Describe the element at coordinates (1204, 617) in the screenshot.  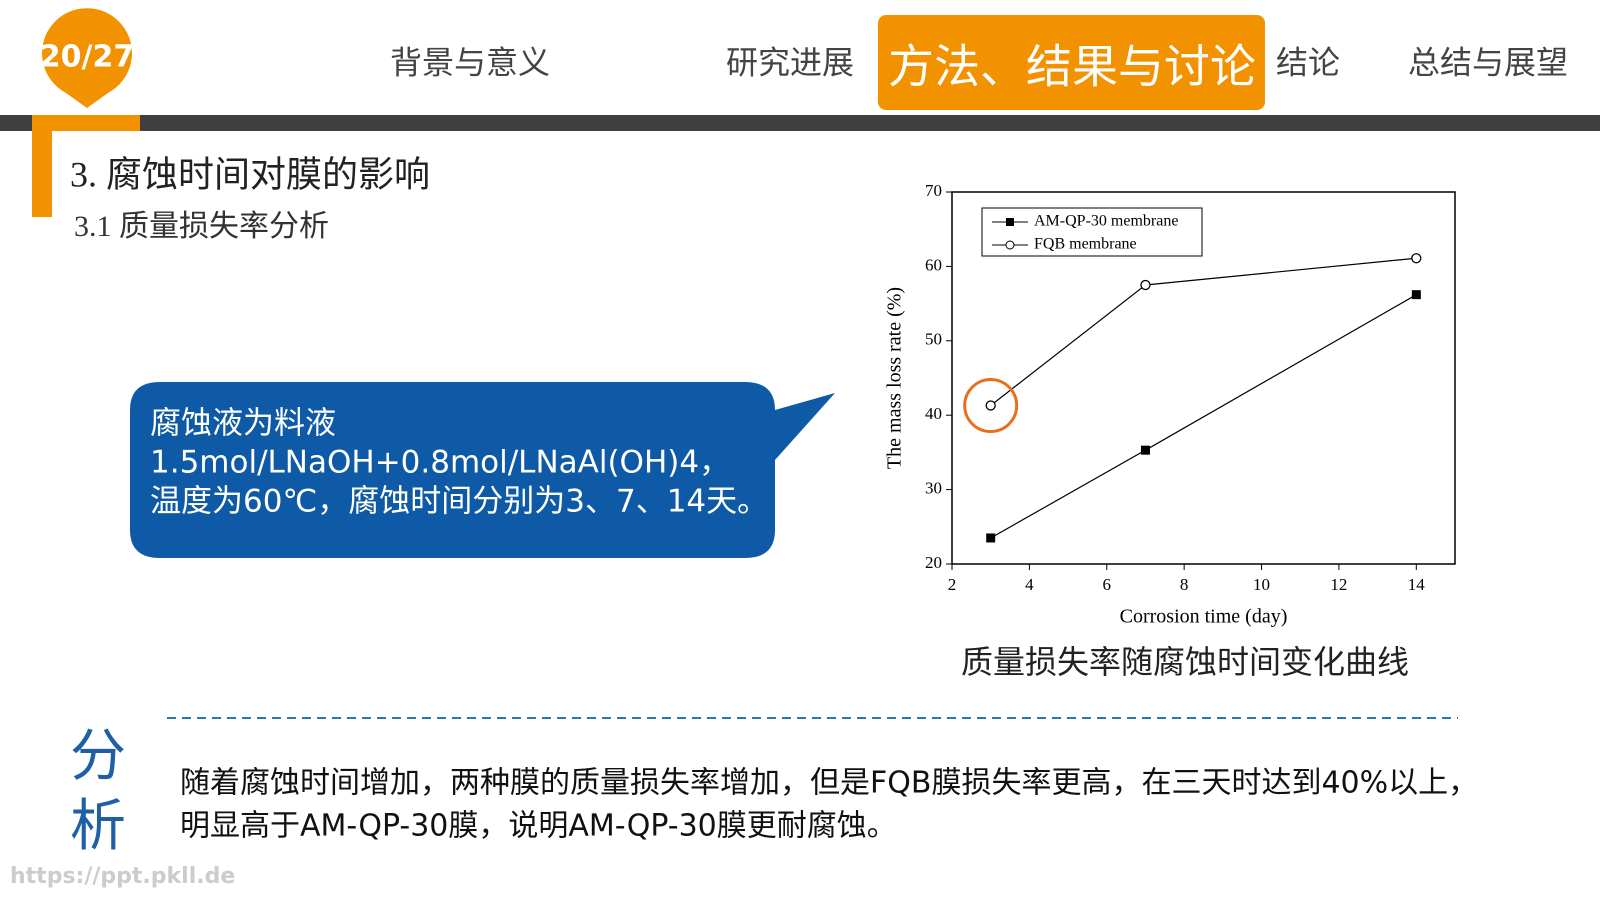
I see `x-axis-label: Corrosion time (day)` at that location.